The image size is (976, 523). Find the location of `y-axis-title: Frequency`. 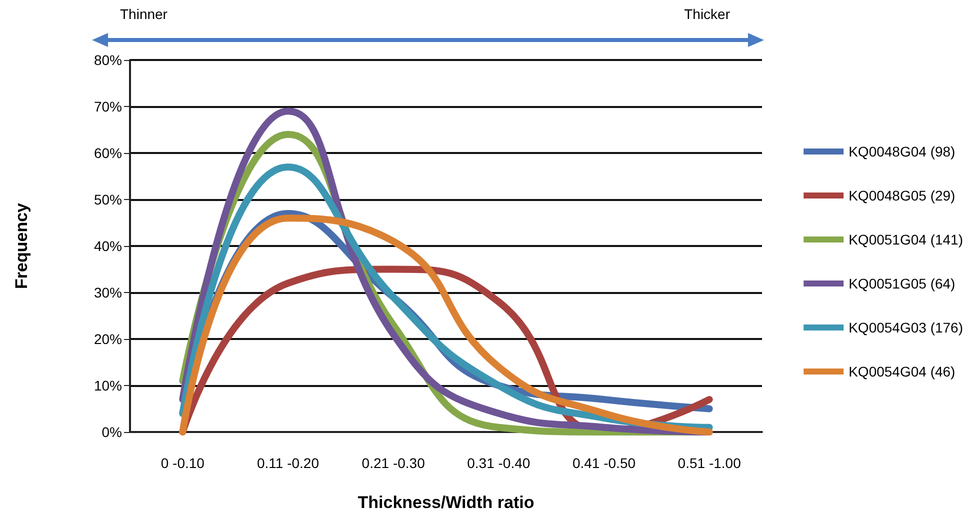

y-axis-title: Frequency is located at coordinates (21, 245).